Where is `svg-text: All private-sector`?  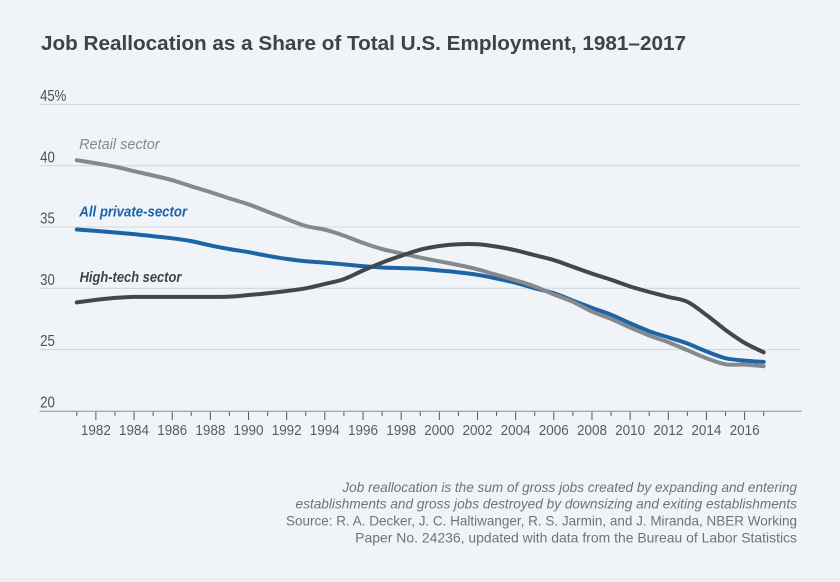
svg-text: All private-sector is located at coordinates (133, 212).